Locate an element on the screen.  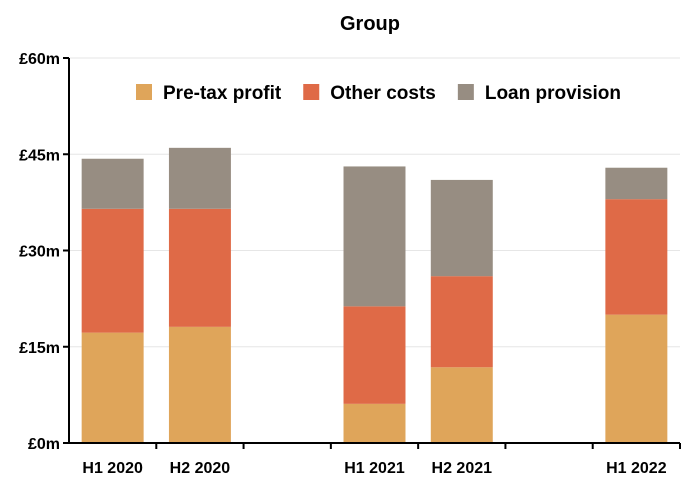
x-tick-labels: H1 2020 H2 2020 H1 2021 H2 2021 H1 2022 is located at coordinates (381, 460).